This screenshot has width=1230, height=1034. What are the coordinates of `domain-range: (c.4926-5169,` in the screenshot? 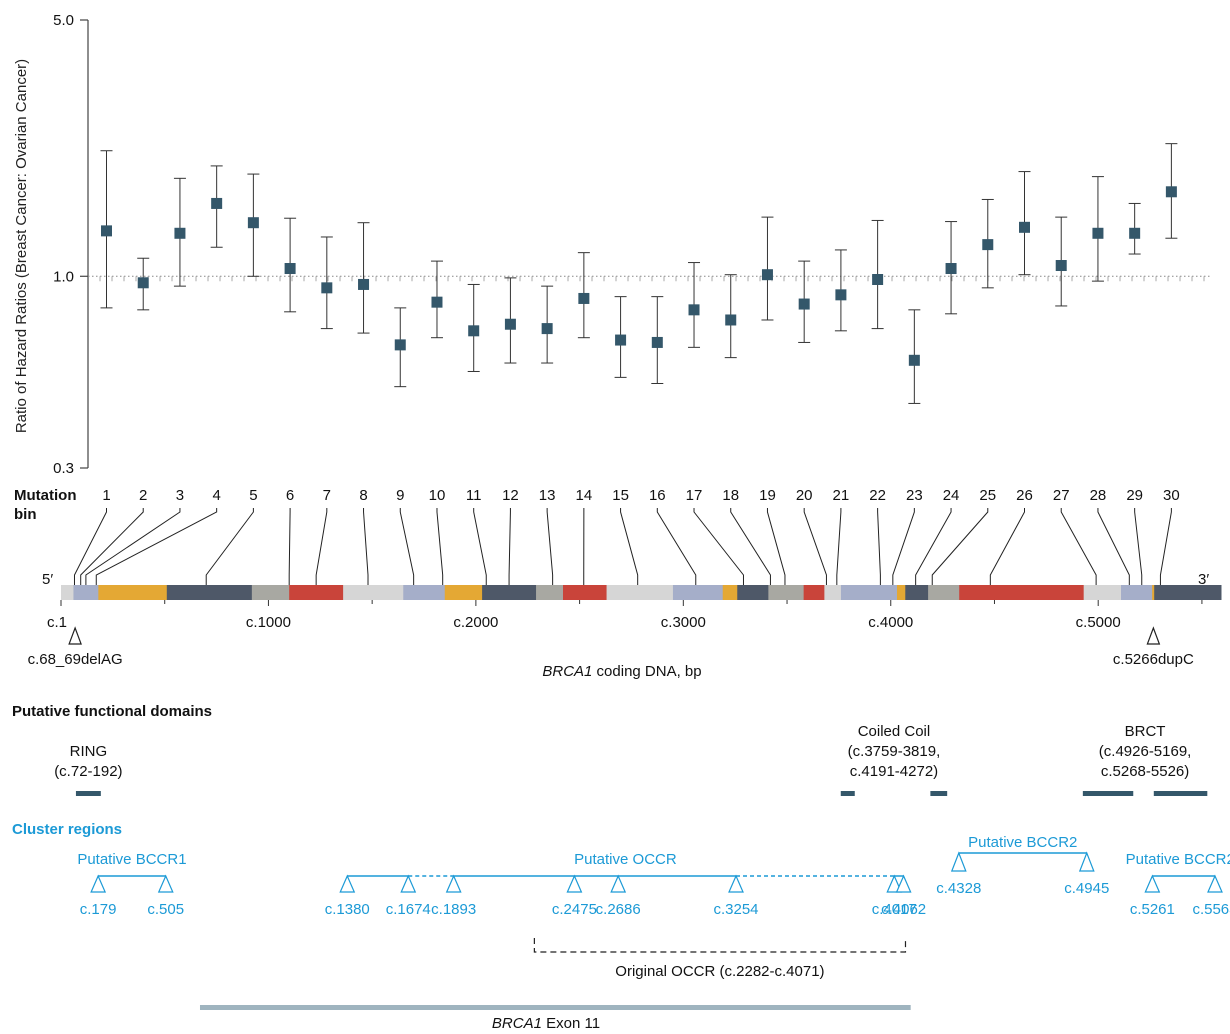 It's located at (1145, 751).